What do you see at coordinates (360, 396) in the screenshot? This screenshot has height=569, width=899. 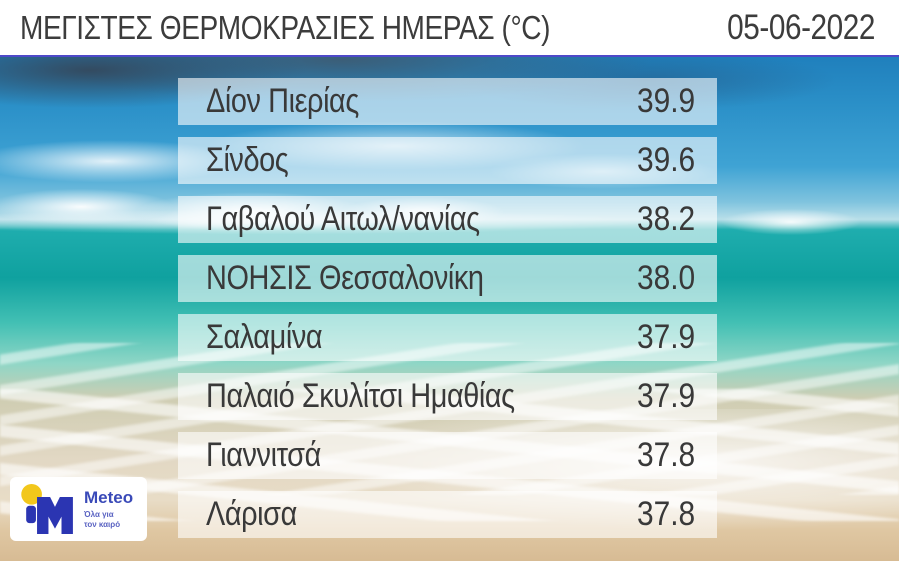 I see `station-name: Παλαιό Σκυλίτσι Ημαθίας` at bounding box center [360, 396].